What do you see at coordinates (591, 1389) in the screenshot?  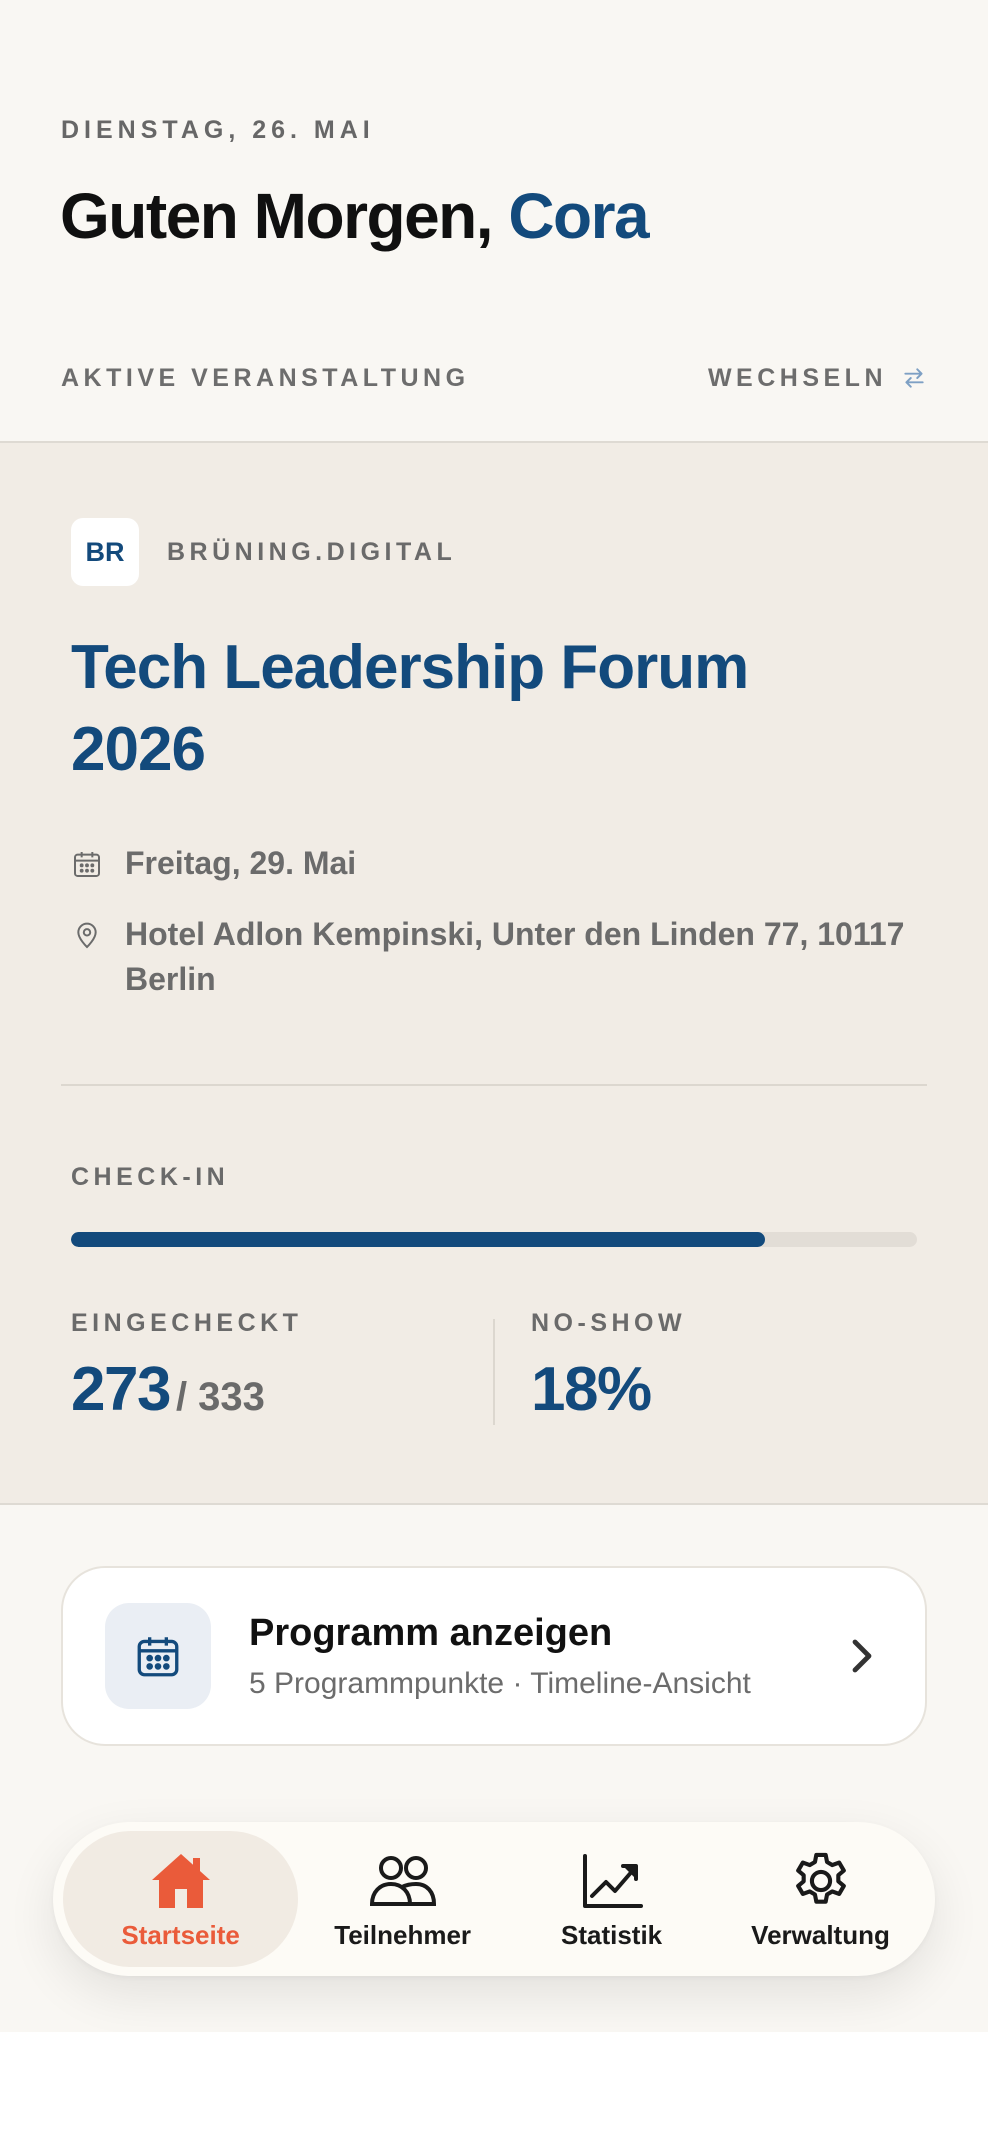 I see `noshow-value: 18%` at bounding box center [591, 1389].